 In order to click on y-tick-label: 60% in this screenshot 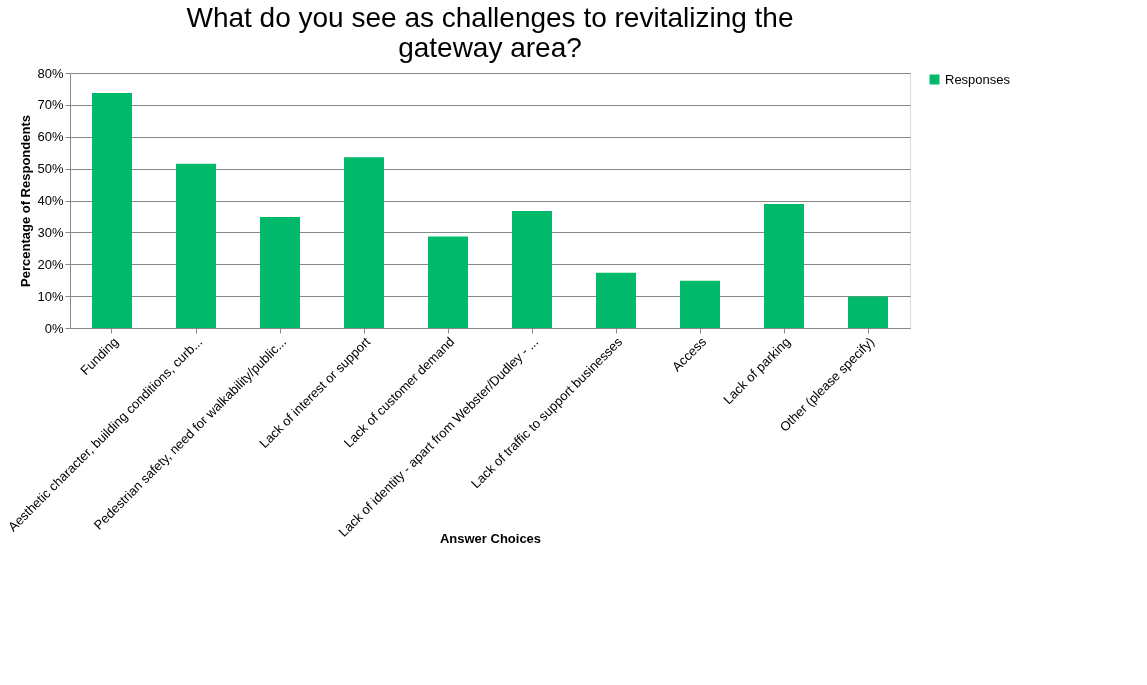, I will do `click(50, 137)`.